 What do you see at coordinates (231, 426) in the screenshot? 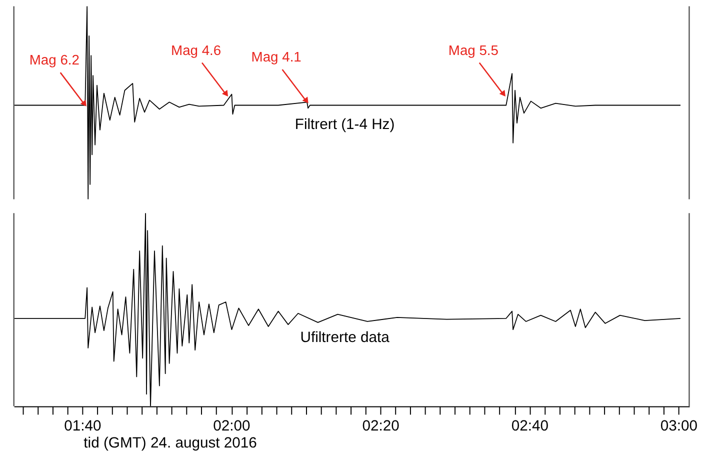
I see `x-tick-label: 02:00` at bounding box center [231, 426].